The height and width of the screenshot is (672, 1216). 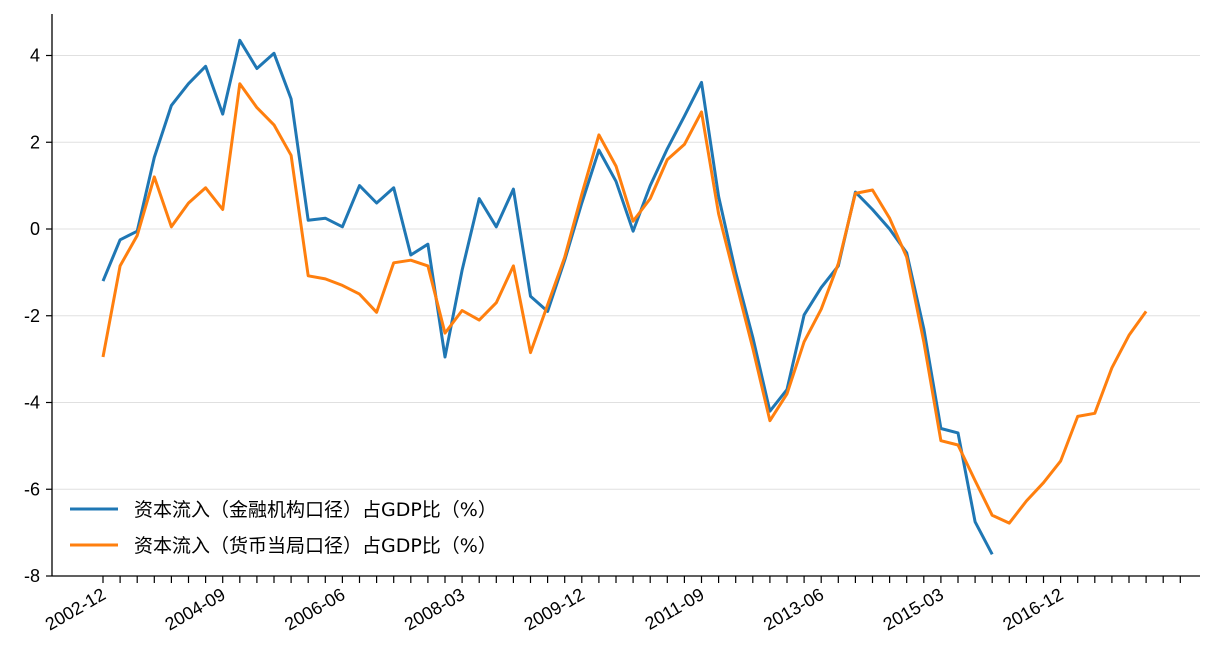 What do you see at coordinates (315, 510) in the screenshot?
I see `legend-label-1: 资本流入（金融机构口径）占GDP比（%）` at bounding box center [315, 510].